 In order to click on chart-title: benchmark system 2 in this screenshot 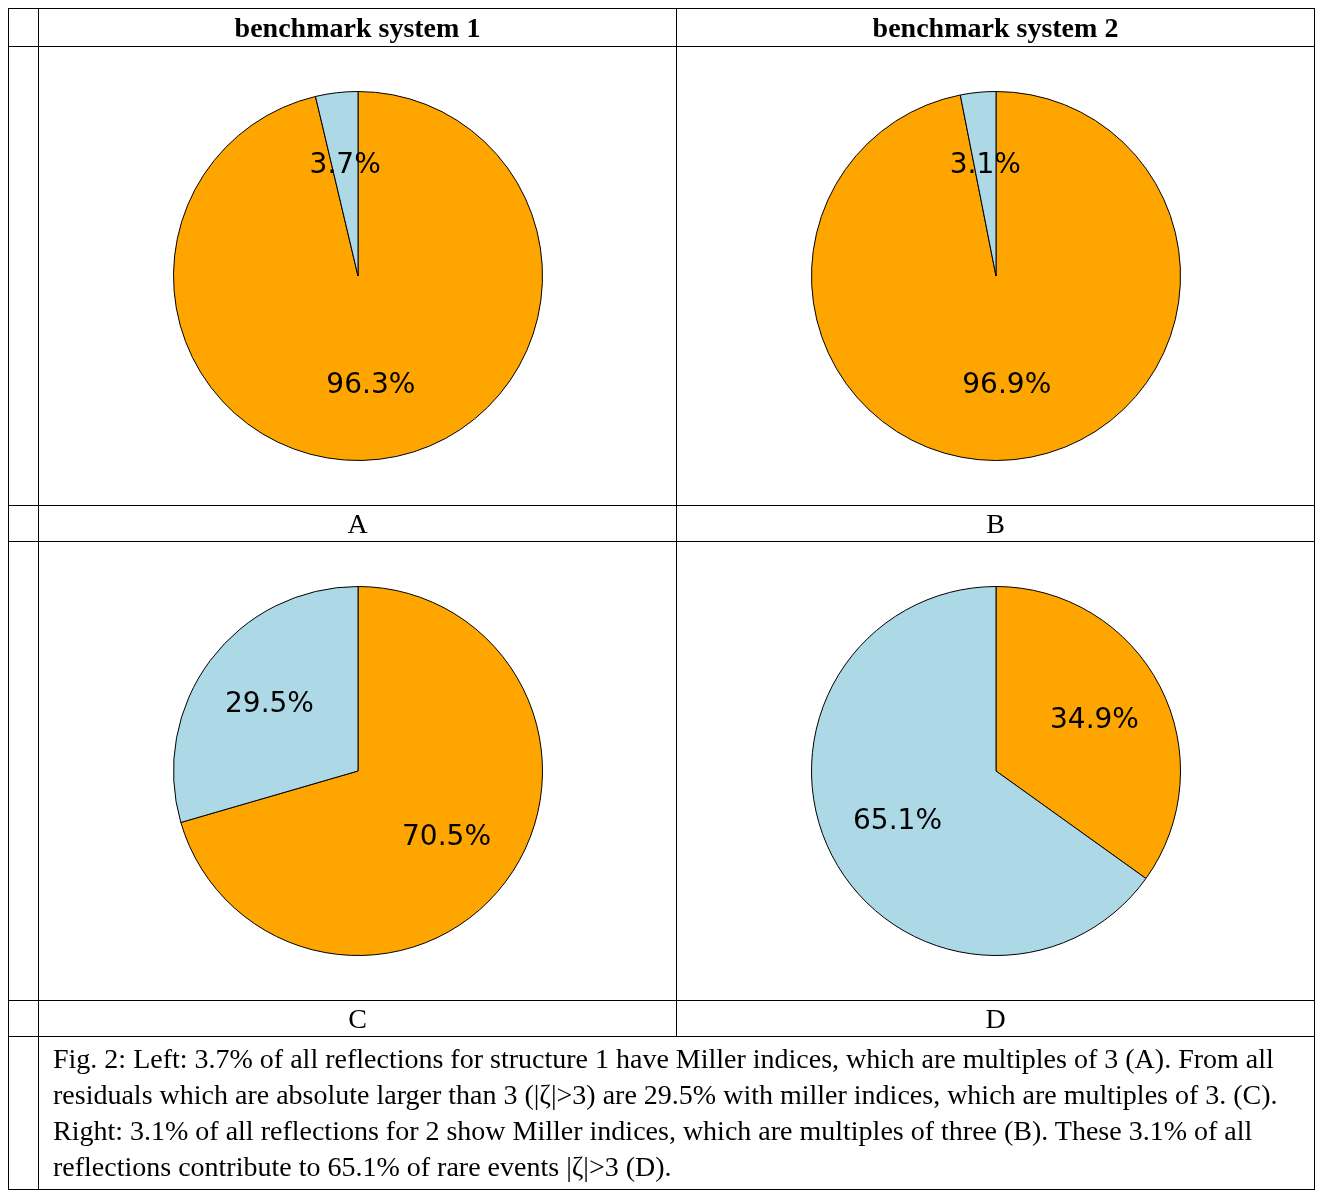, I will do `click(995, 27)`.